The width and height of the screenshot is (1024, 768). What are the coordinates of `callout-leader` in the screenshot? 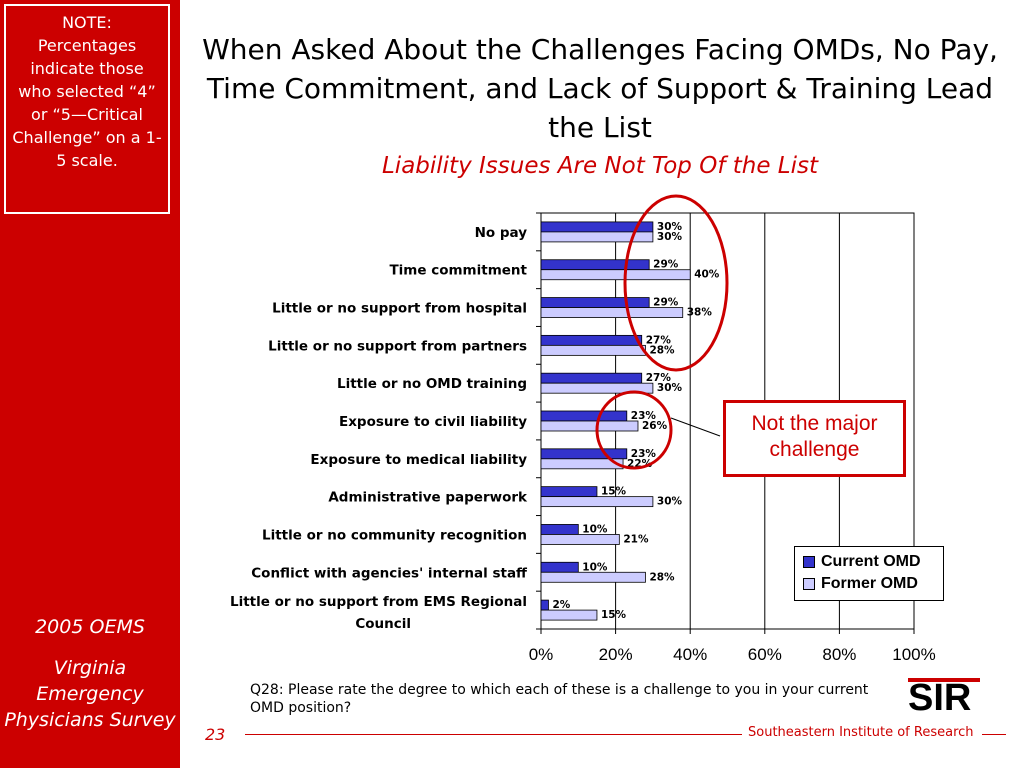 It's located at (695, 427).